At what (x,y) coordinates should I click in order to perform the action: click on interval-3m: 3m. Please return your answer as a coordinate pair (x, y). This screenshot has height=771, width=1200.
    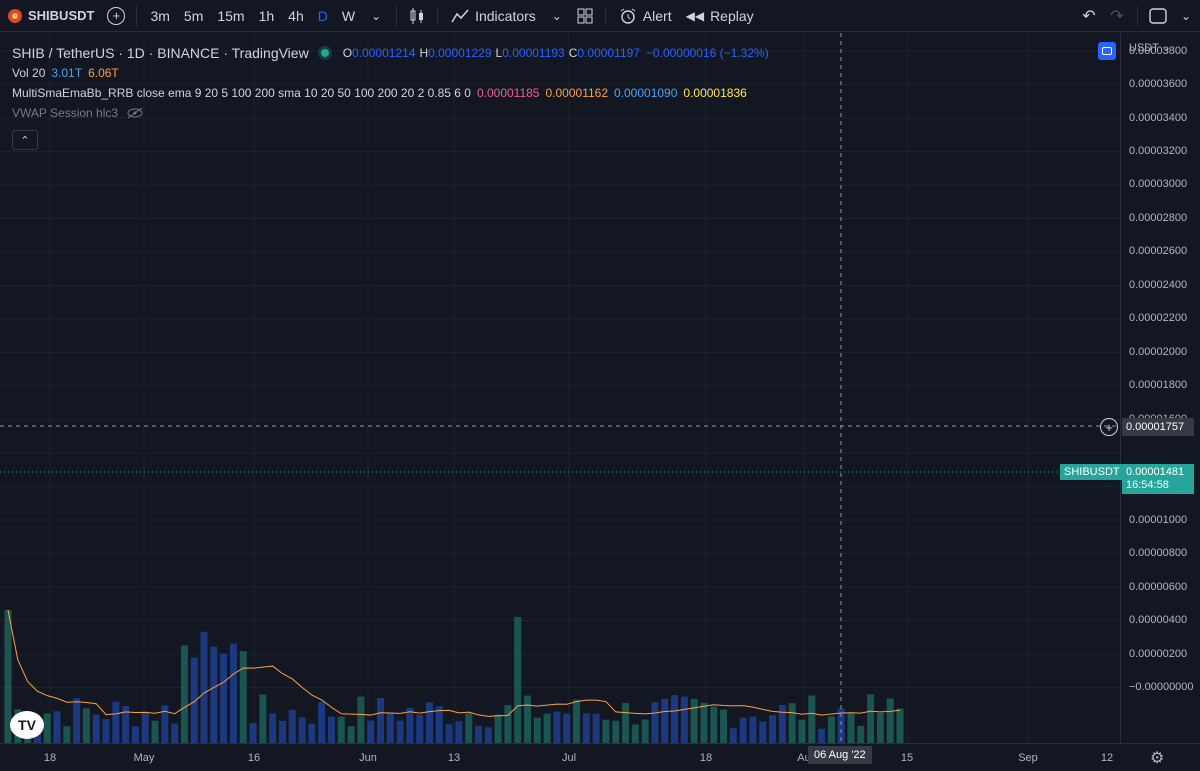
    Looking at the image, I should click on (160, 15).